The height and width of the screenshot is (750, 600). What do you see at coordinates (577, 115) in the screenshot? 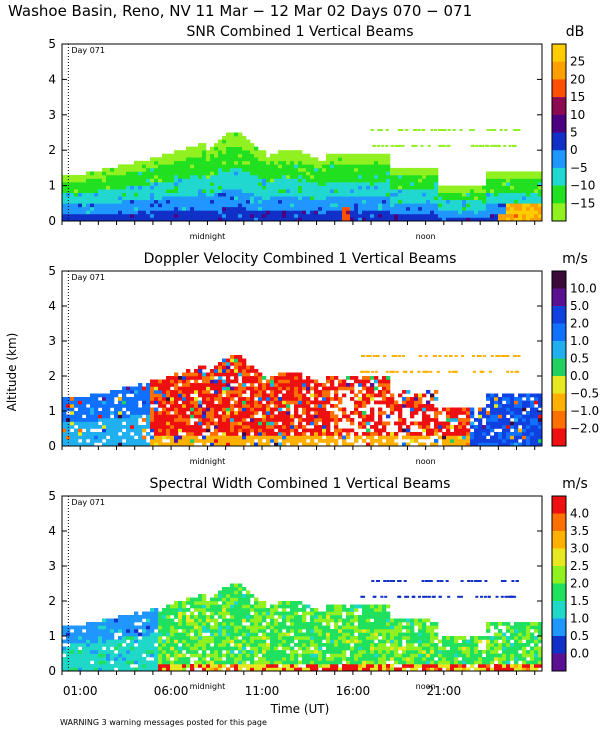
I see `colorbar-tick-label: 10` at bounding box center [577, 115].